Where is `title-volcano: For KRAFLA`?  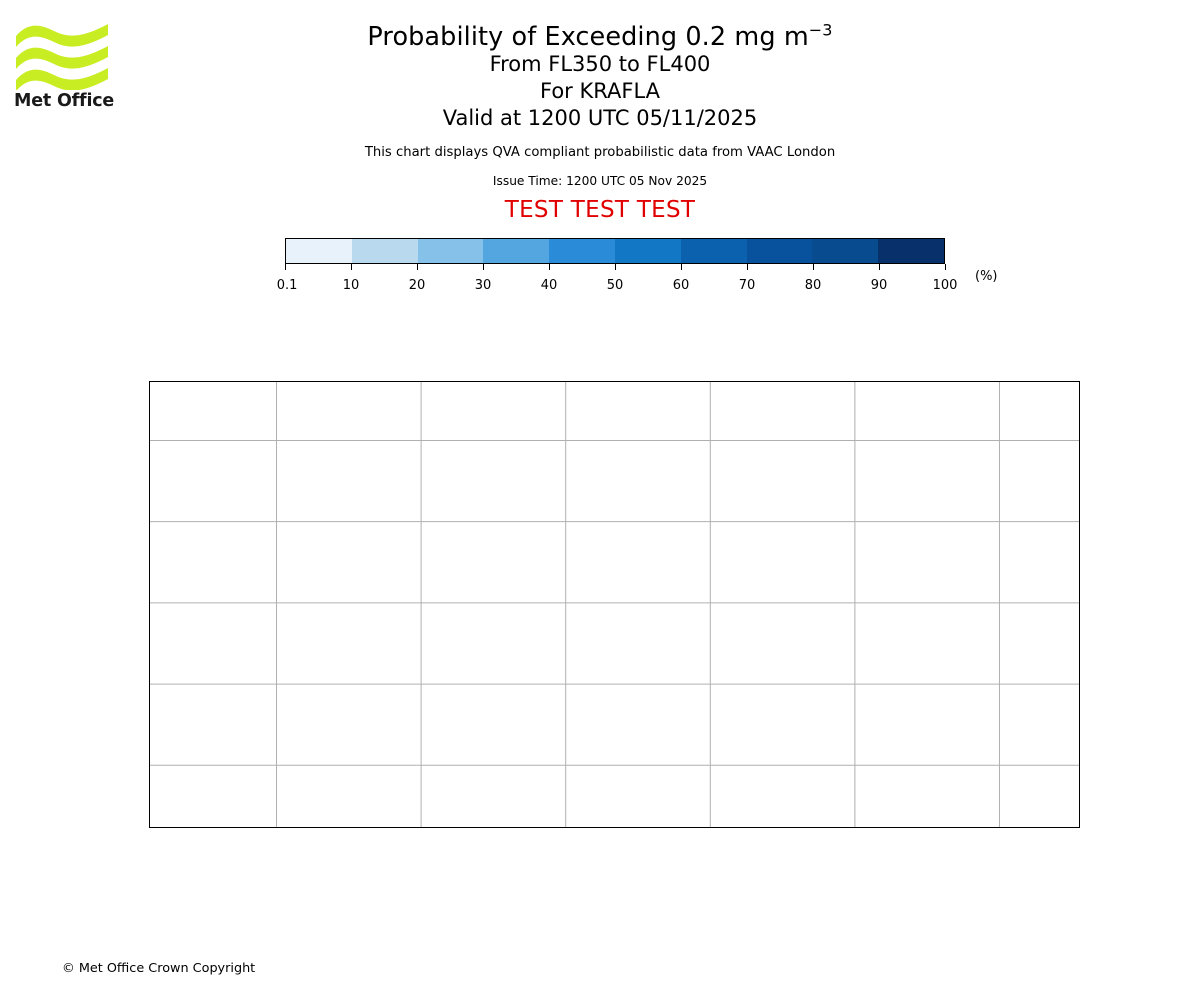
title-volcano: For KRAFLA is located at coordinates (600, 90).